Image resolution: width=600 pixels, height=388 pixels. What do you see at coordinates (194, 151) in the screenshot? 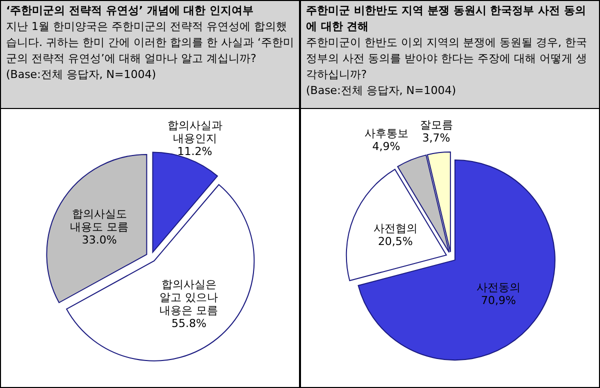
I see `data-label: 11.2%` at bounding box center [194, 151].